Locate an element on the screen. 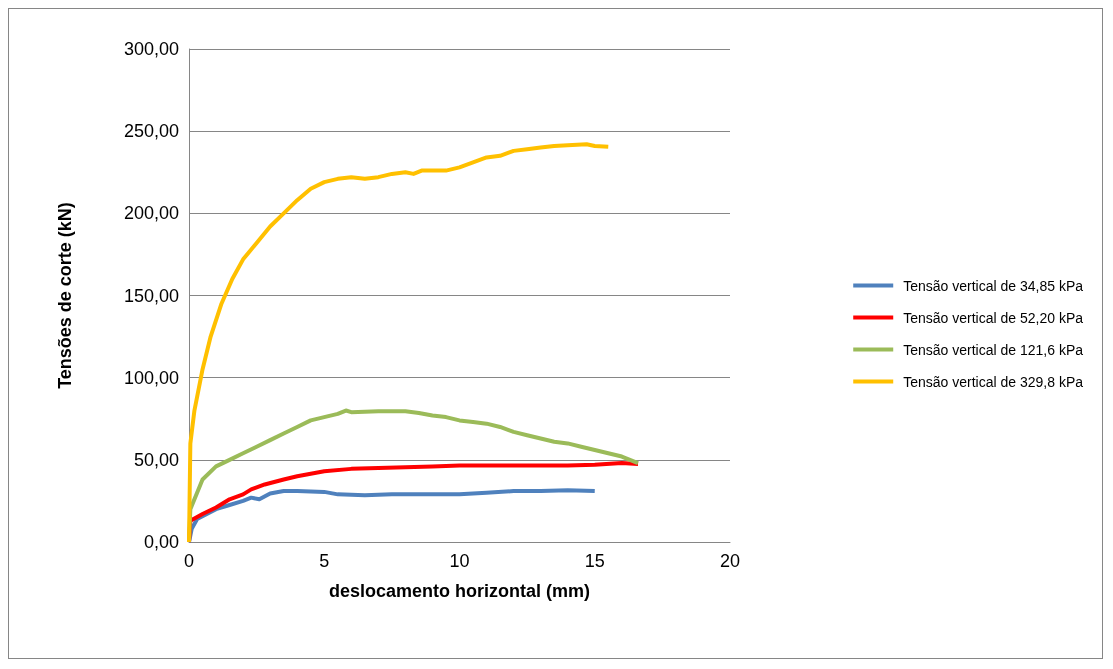 The width and height of the screenshot is (1113, 669). legend-label: Tensão vertical de 121,6 kPa is located at coordinates (993, 349).